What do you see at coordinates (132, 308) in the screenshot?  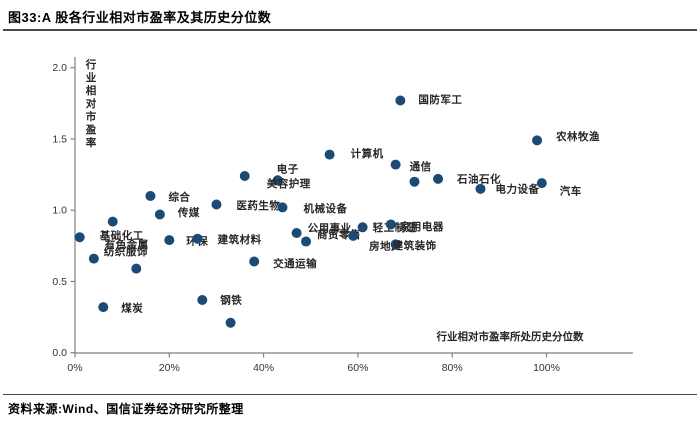 I see `data-point-label: 煤炭` at bounding box center [132, 308].